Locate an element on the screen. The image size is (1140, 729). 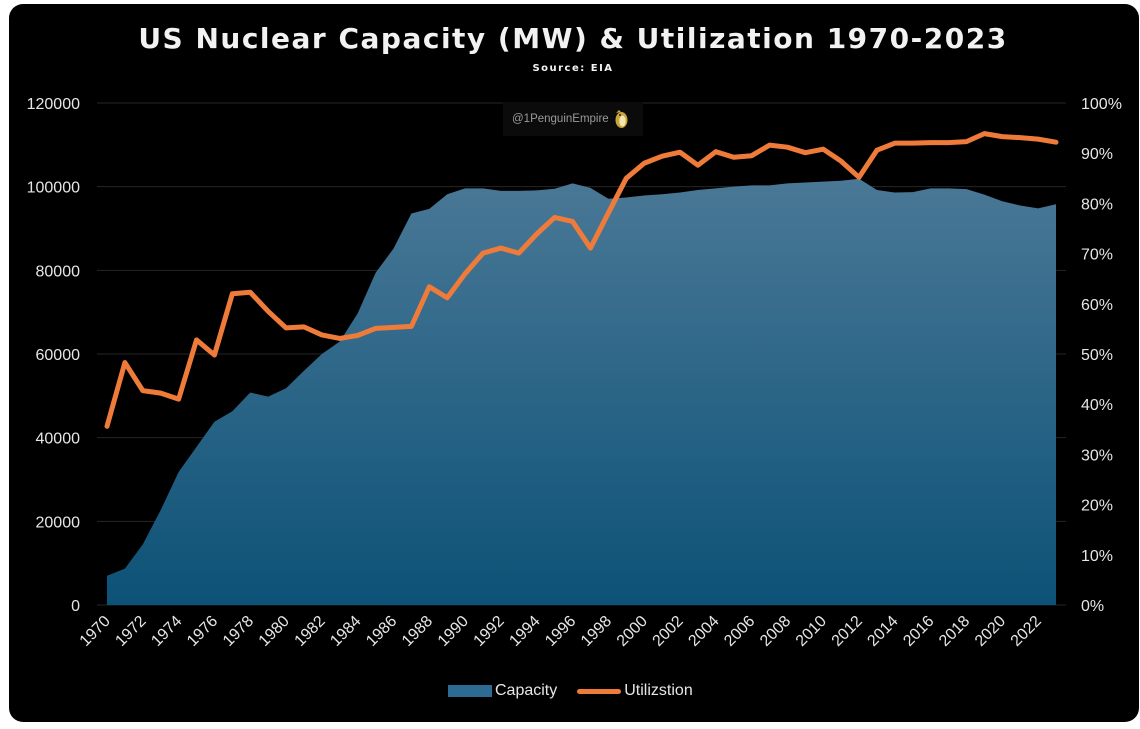
x-tick-label: 2014 is located at coordinates (882, 631).